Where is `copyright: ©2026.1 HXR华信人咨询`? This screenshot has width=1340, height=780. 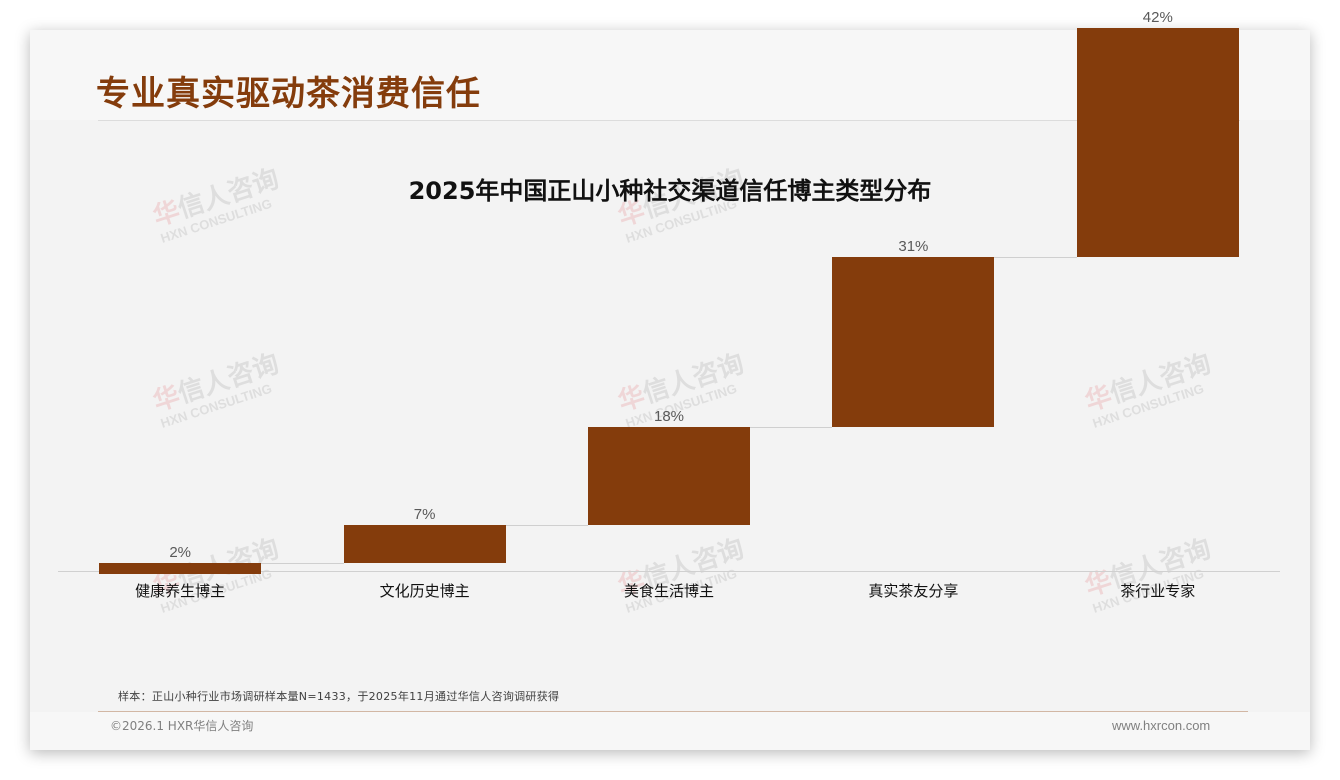 copyright: ©2026.1 HXR华信人咨询 is located at coordinates (182, 726).